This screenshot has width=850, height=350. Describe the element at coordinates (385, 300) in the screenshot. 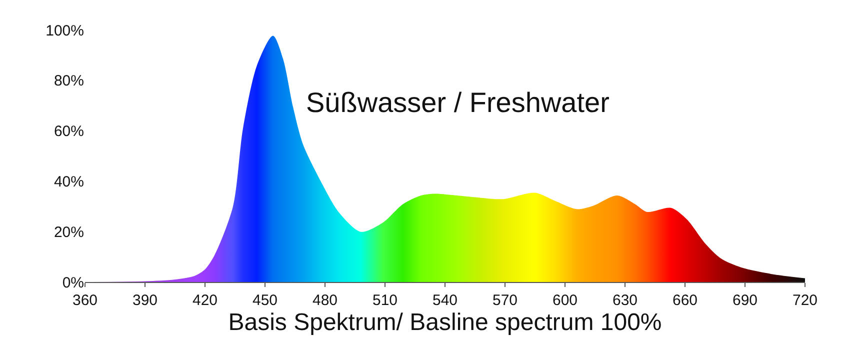

I see `x-tick-label: 510` at that location.